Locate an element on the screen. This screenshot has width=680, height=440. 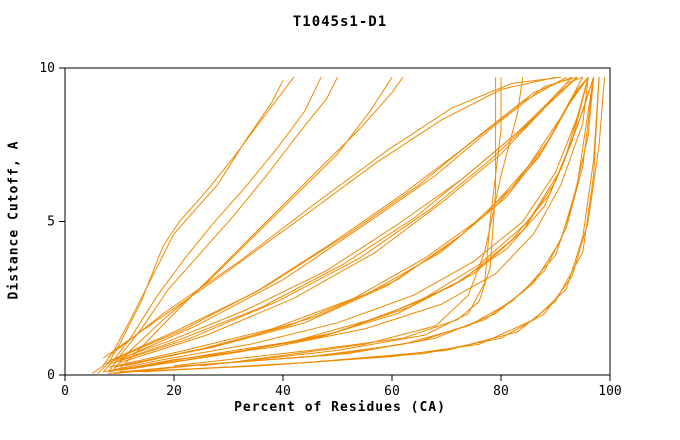
y-tick-label: 0 is located at coordinates (51, 375).